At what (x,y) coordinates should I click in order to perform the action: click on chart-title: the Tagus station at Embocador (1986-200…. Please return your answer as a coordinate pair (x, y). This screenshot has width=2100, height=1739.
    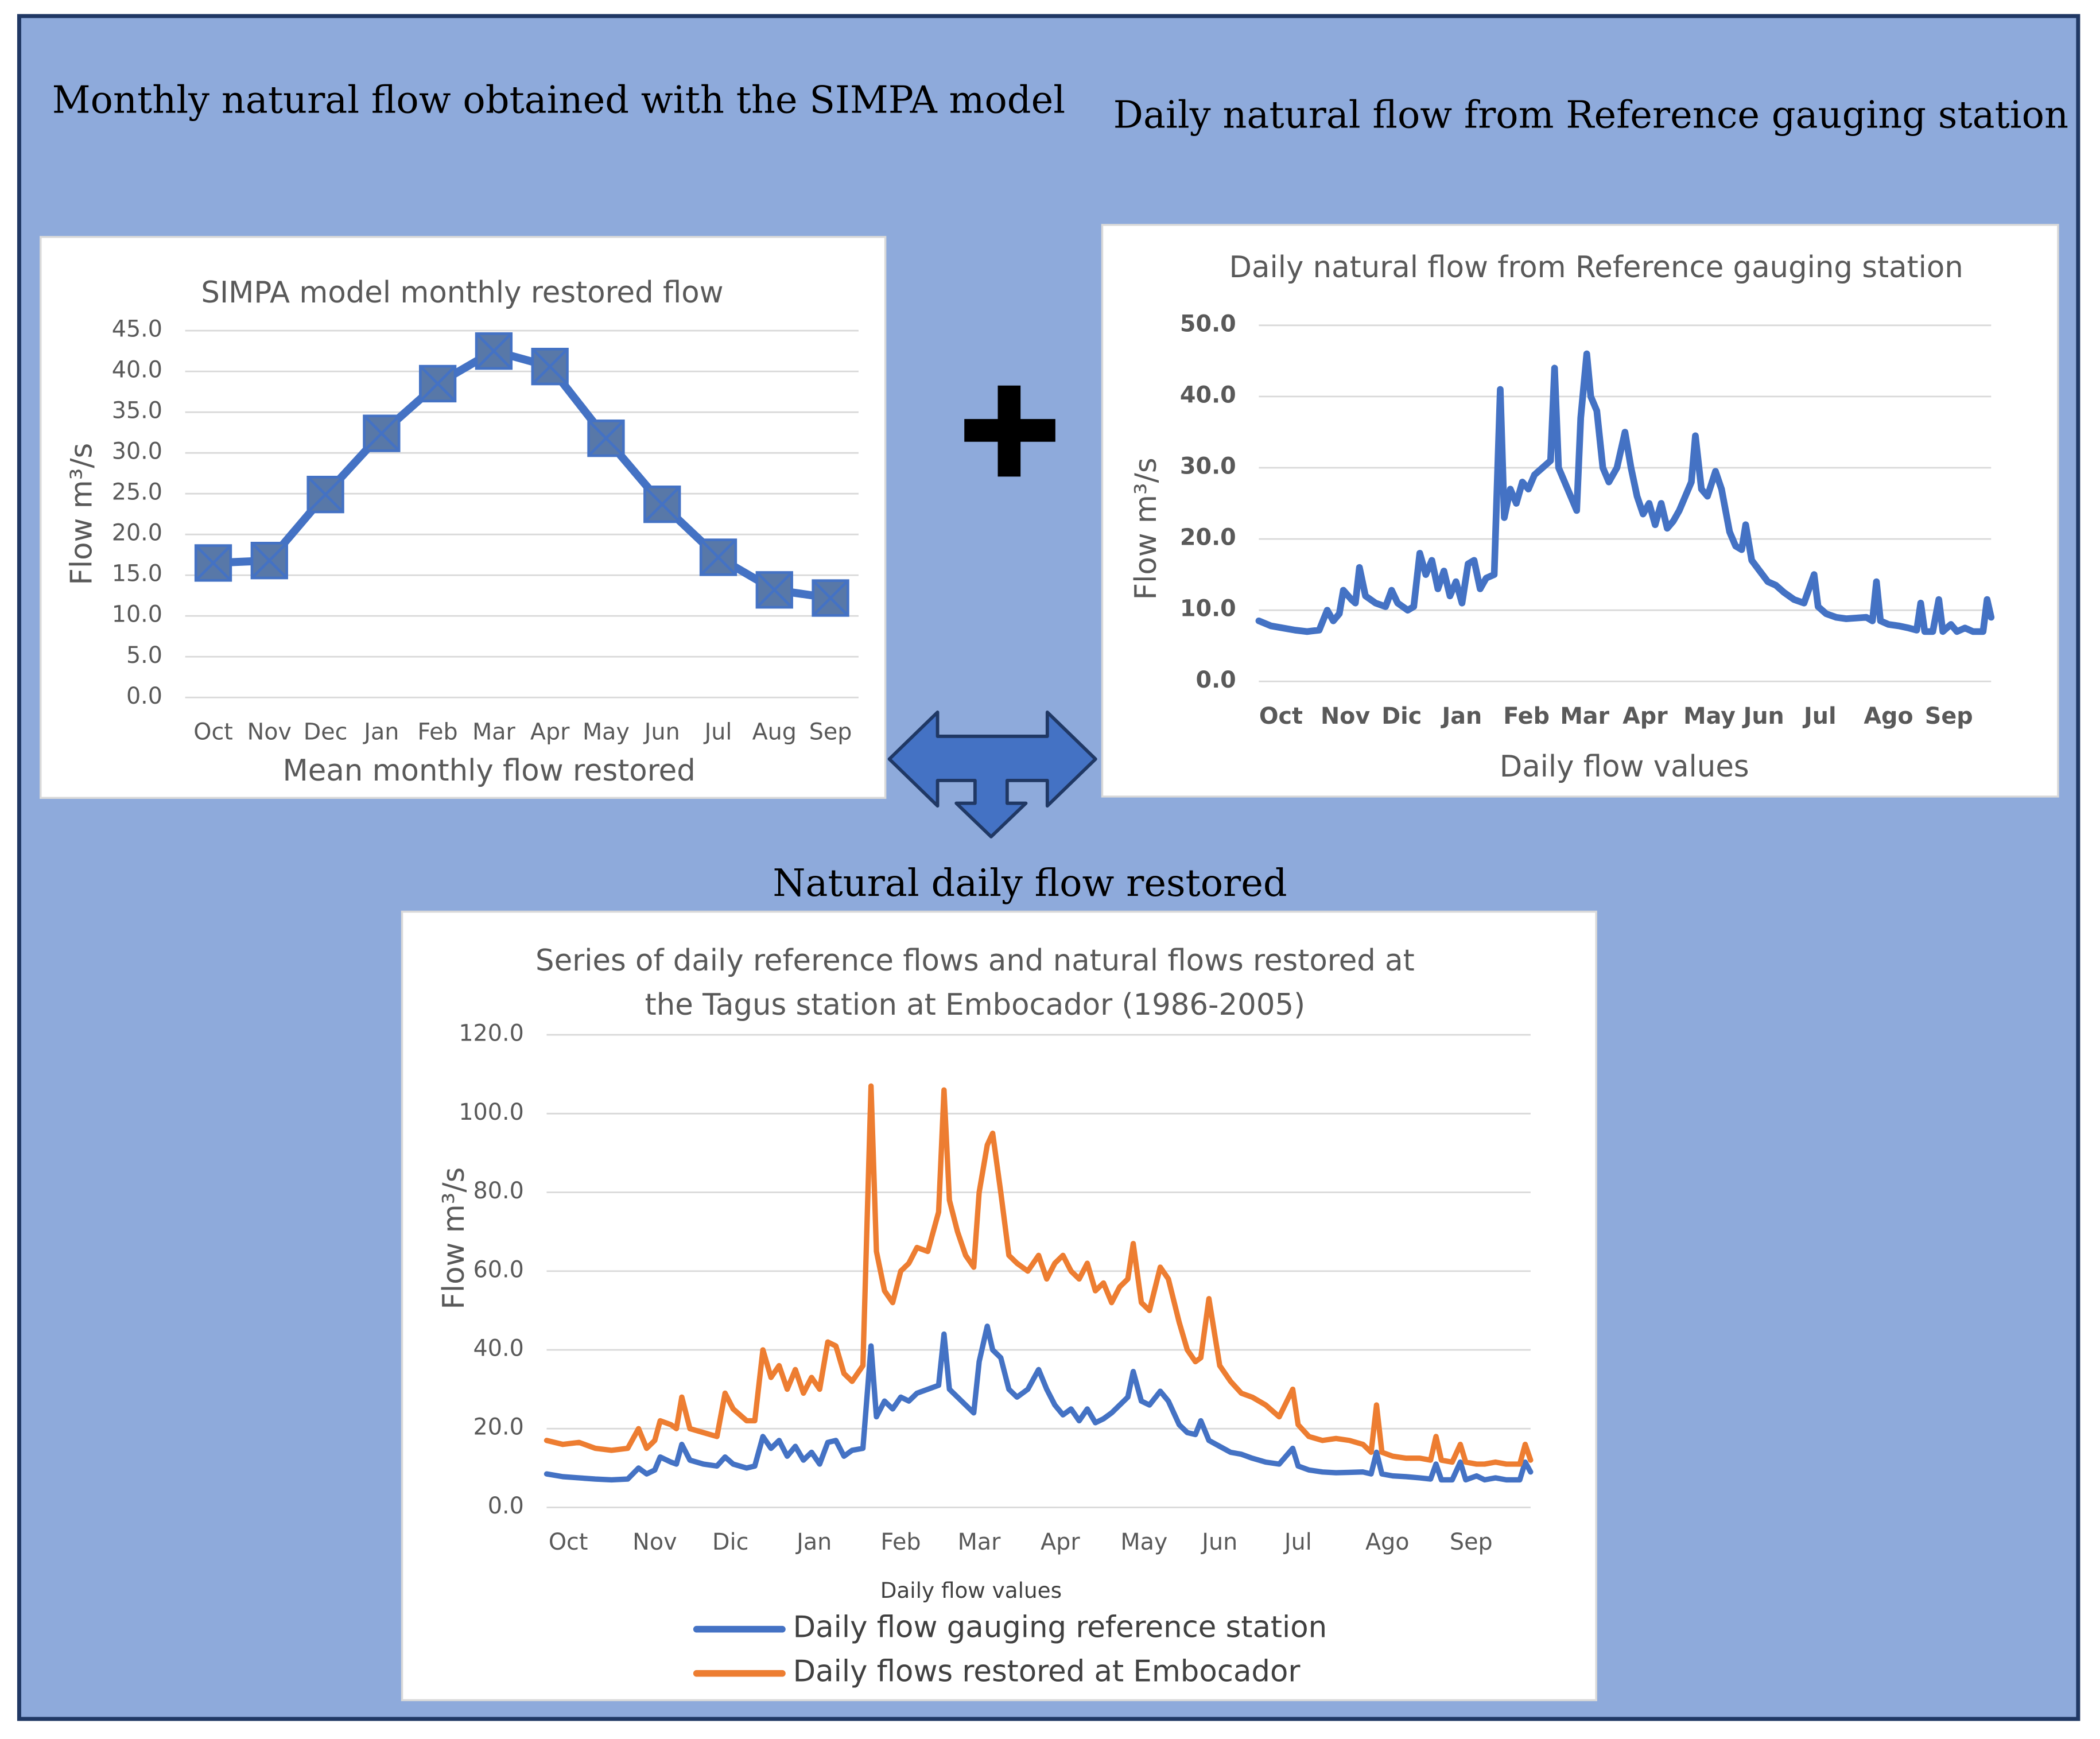
    Looking at the image, I should click on (975, 1005).